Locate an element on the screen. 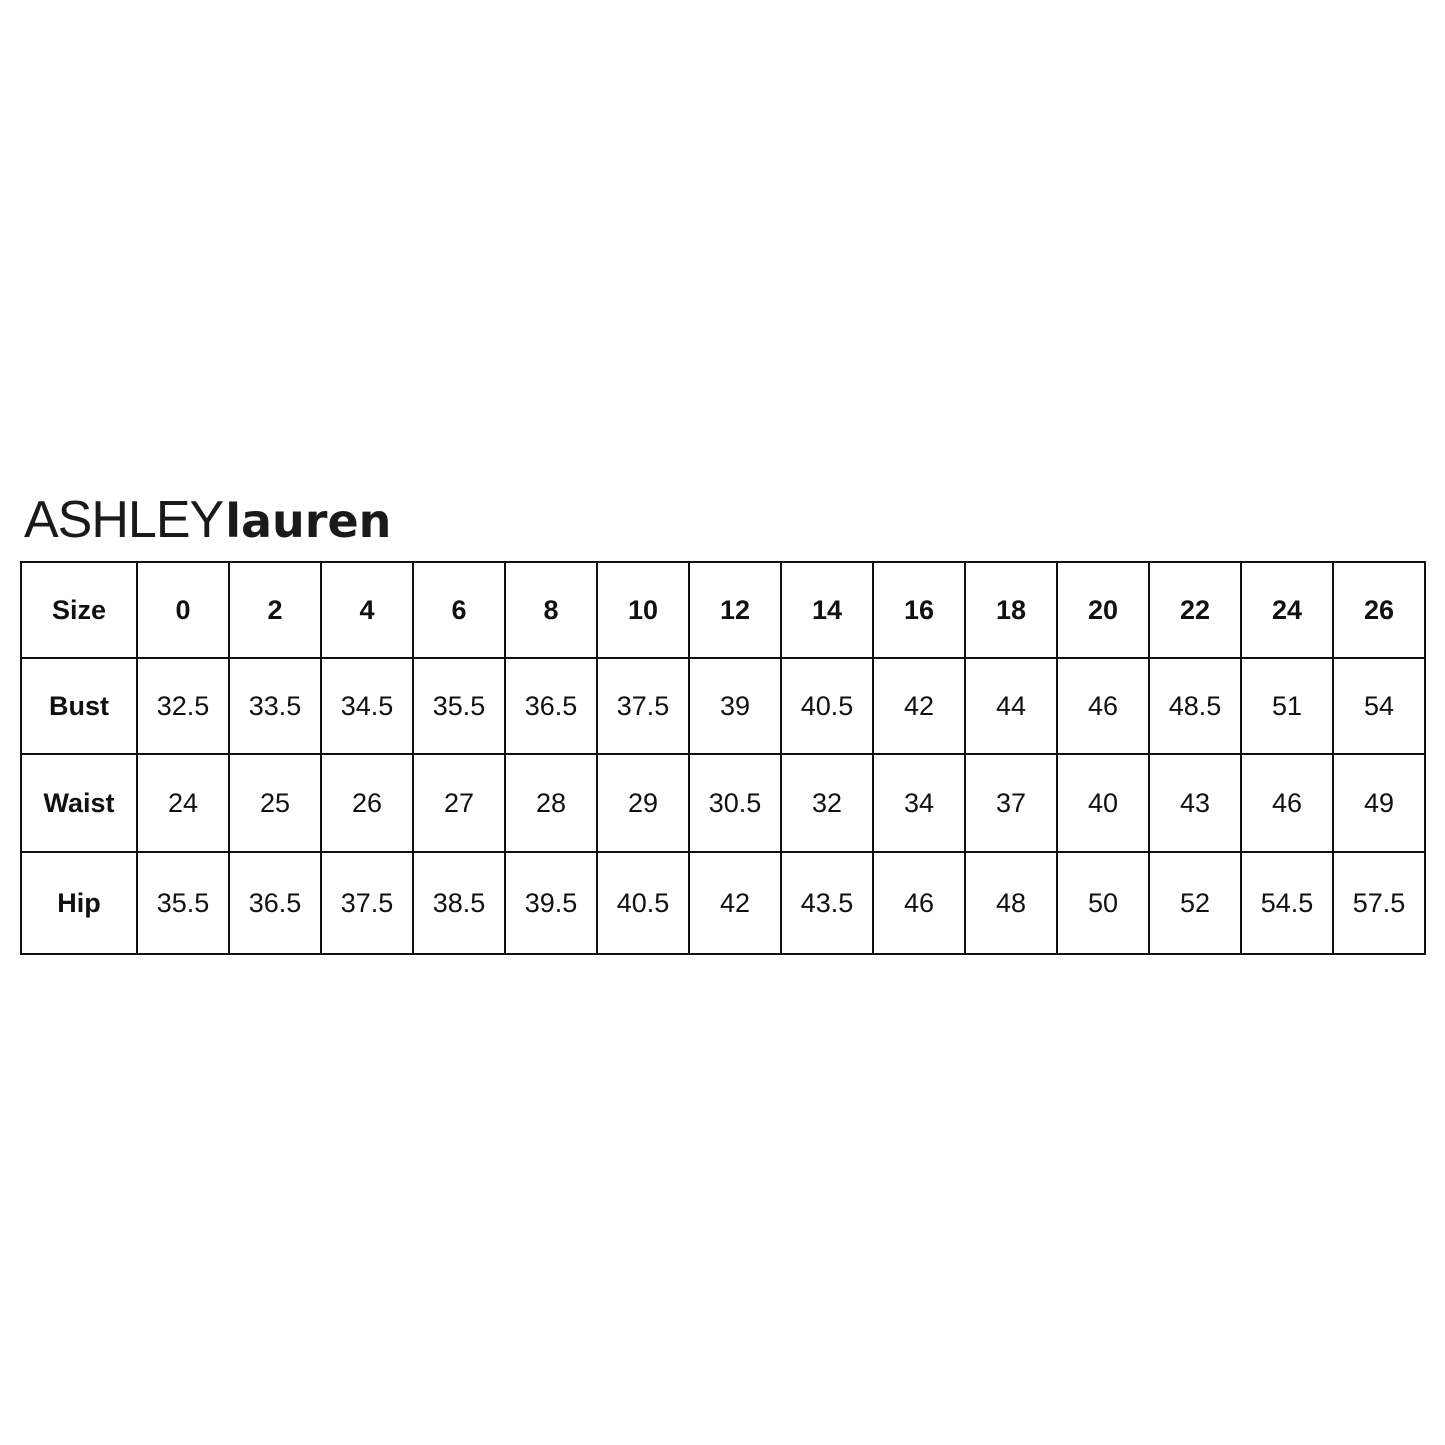  measurement-cell: 49 is located at coordinates (1379, 803).